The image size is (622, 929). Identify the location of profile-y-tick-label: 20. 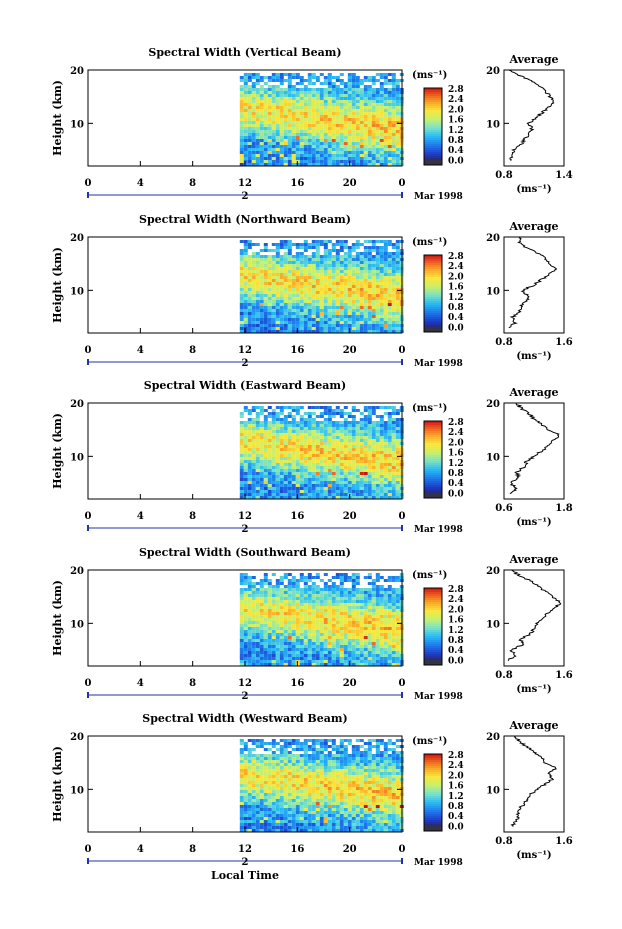
(493, 238).